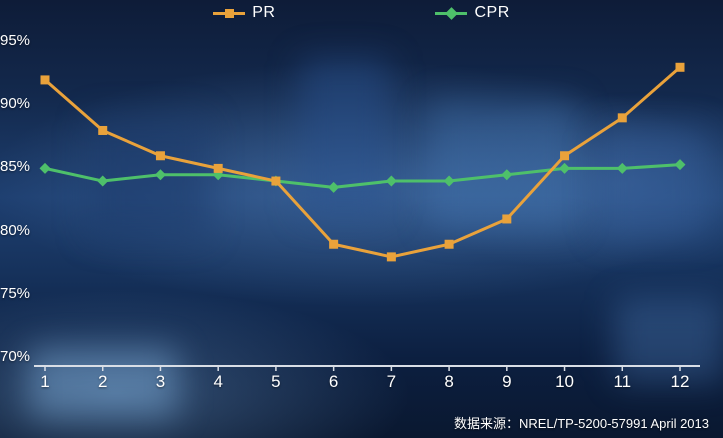 This screenshot has height=438, width=723. Describe the element at coordinates (564, 381) in the screenshot. I see `x-axis-label: 10` at that location.